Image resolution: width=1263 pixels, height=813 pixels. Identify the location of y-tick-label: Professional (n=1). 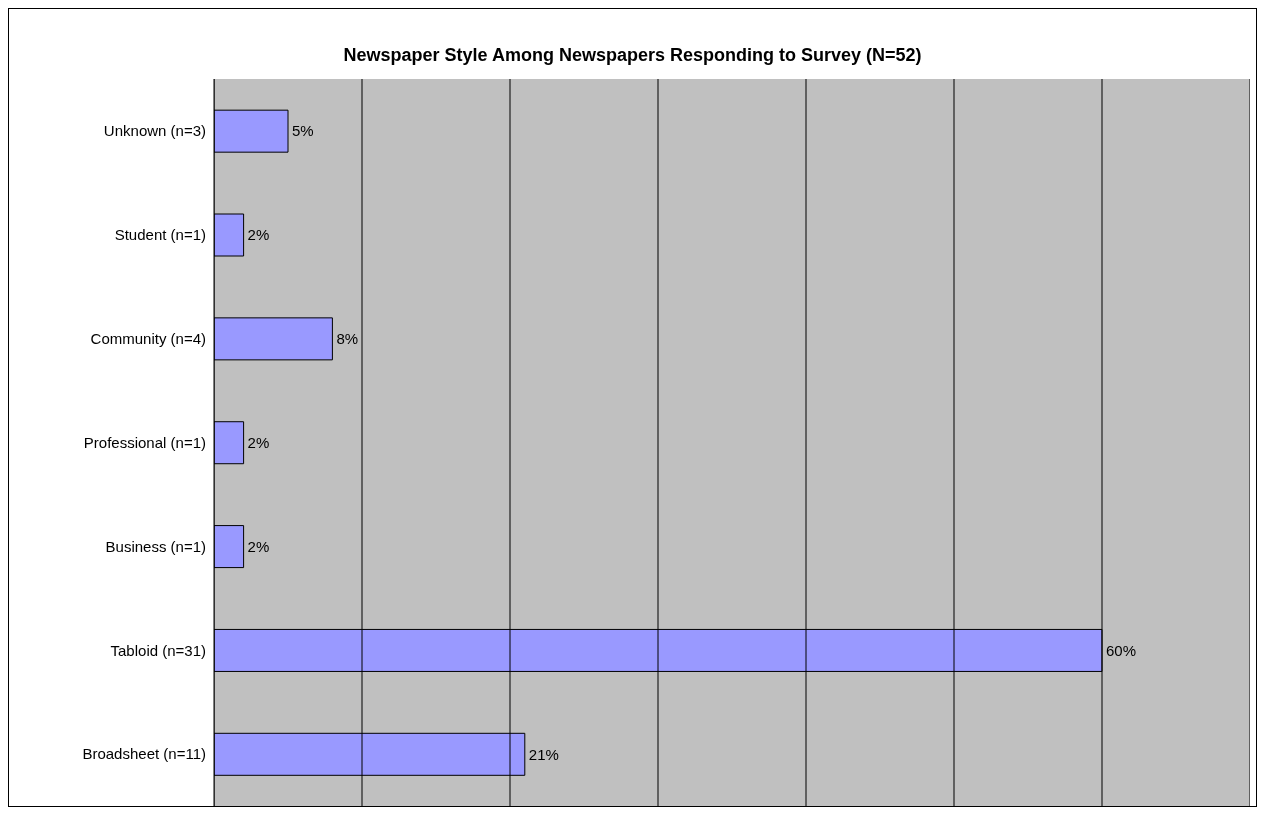
(144, 442).